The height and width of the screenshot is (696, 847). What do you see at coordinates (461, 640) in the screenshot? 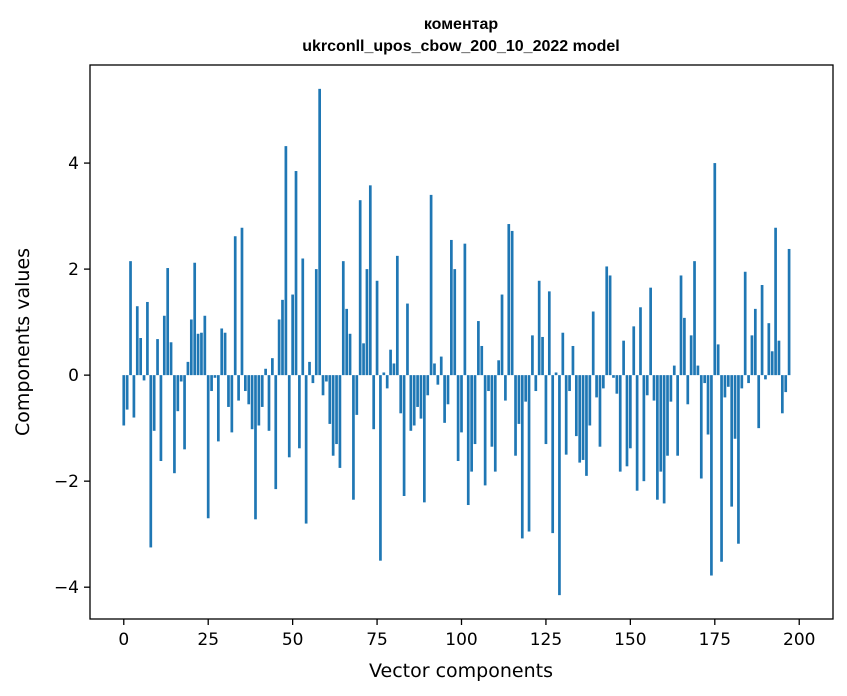
I see `x-tick-label: 100` at bounding box center [461, 640].